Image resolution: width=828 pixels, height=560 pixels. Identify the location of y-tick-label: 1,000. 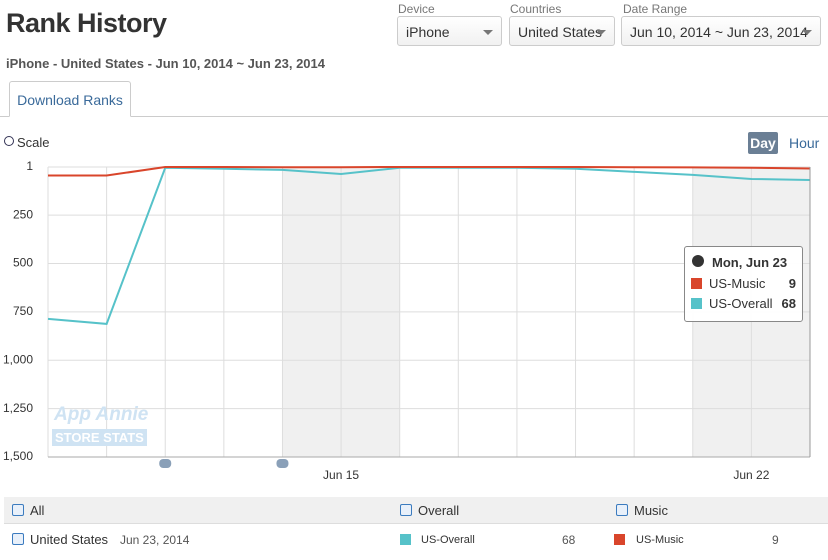
(18, 359).